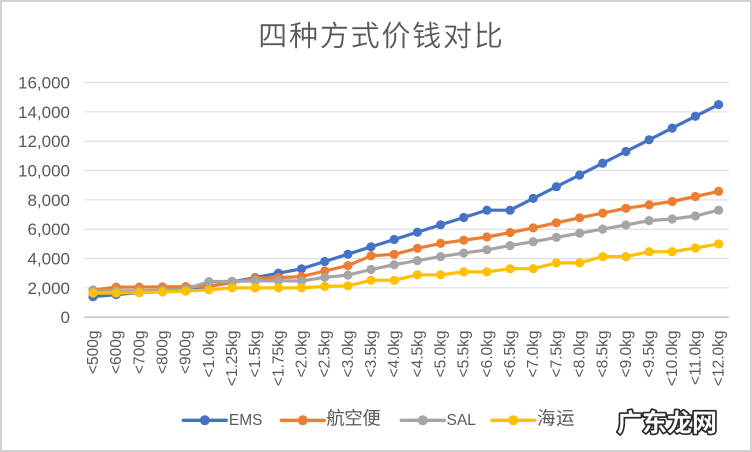  What do you see at coordinates (44, 112) in the screenshot?
I see `svg-text: 14,000` at bounding box center [44, 112].